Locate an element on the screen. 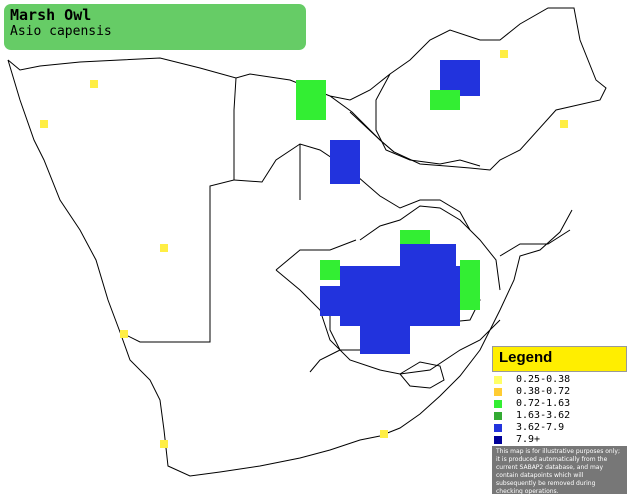  legend-label: 0.38-0.72 is located at coordinates (543, 391).